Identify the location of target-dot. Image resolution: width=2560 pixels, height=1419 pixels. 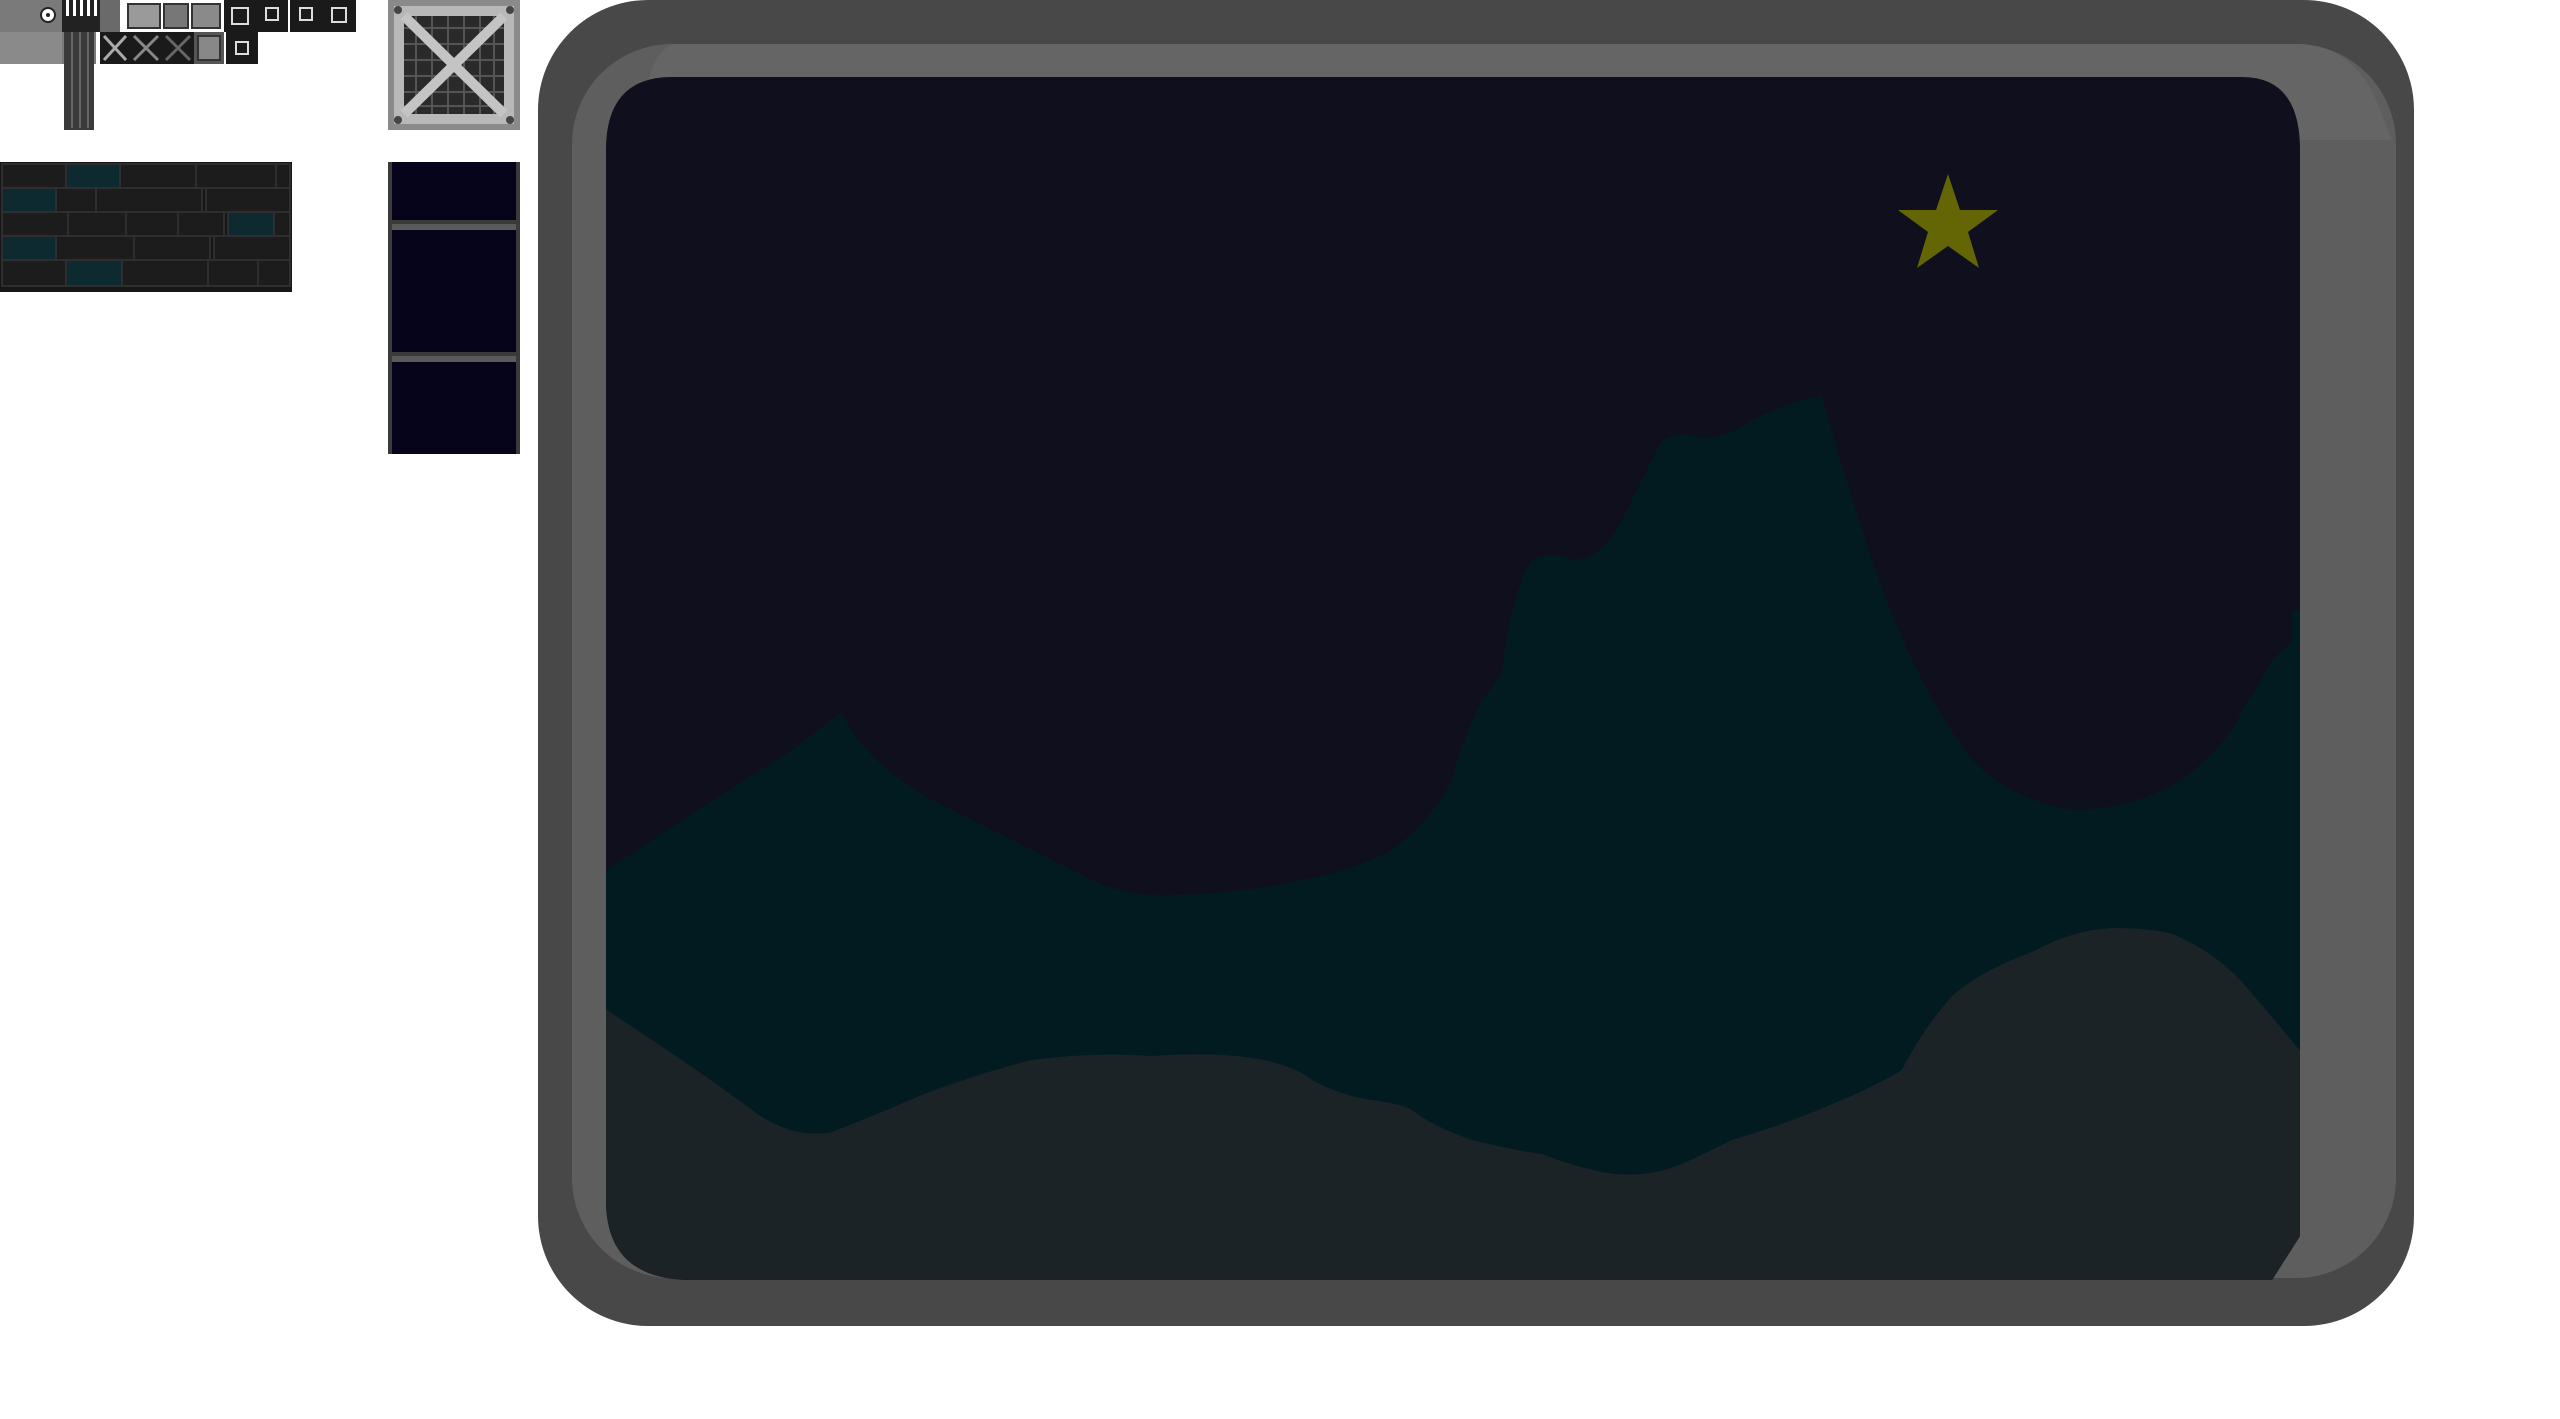
(48, 15).